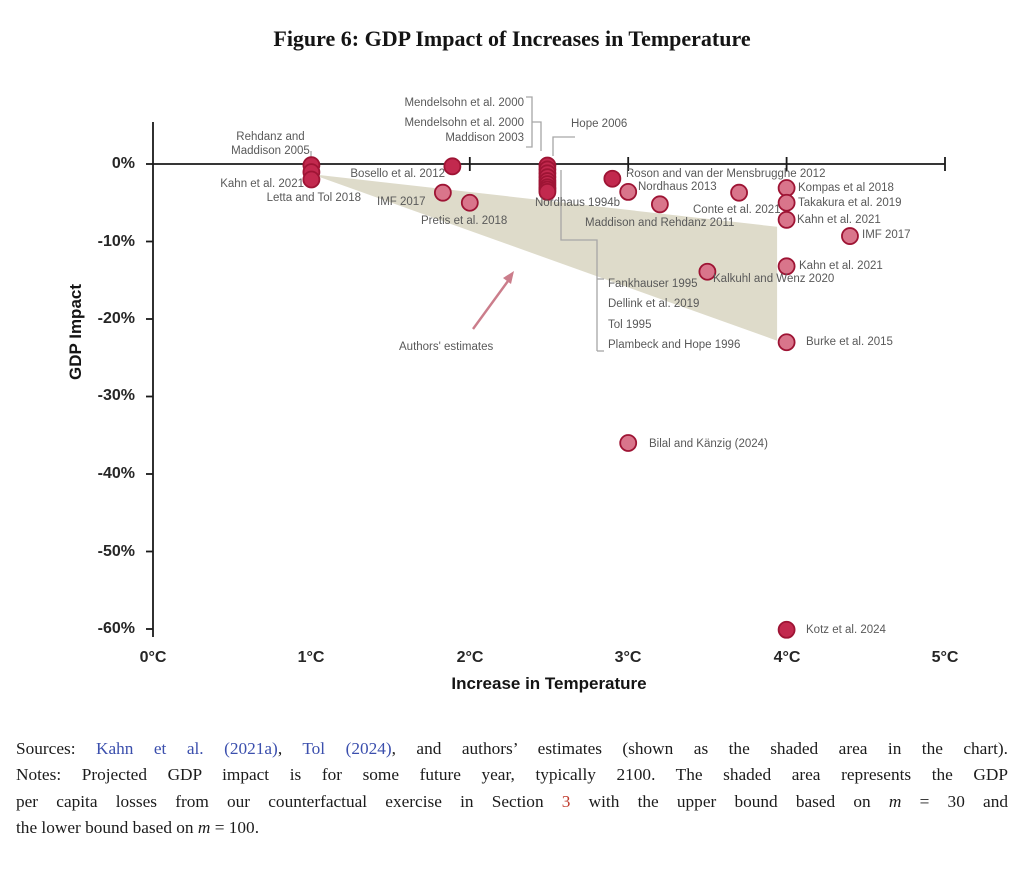  What do you see at coordinates (311, 657) in the screenshot?
I see `x-tick-label-1c: 1°C` at bounding box center [311, 657].